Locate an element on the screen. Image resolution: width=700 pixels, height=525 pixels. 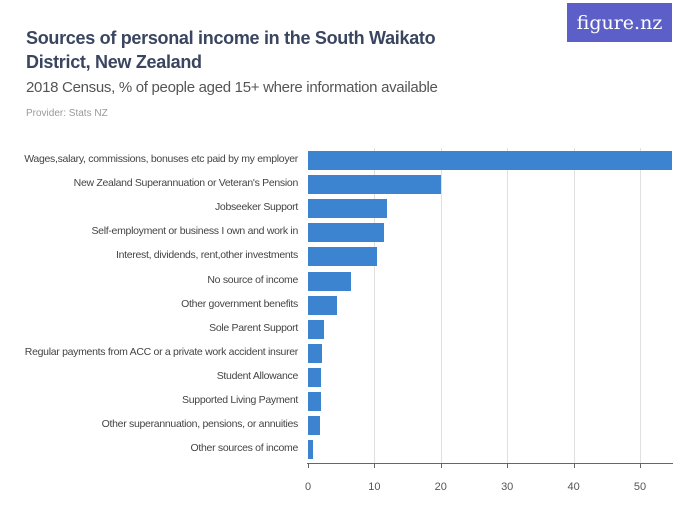
category-label: Other government benefits is located at coordinates (239, 303).